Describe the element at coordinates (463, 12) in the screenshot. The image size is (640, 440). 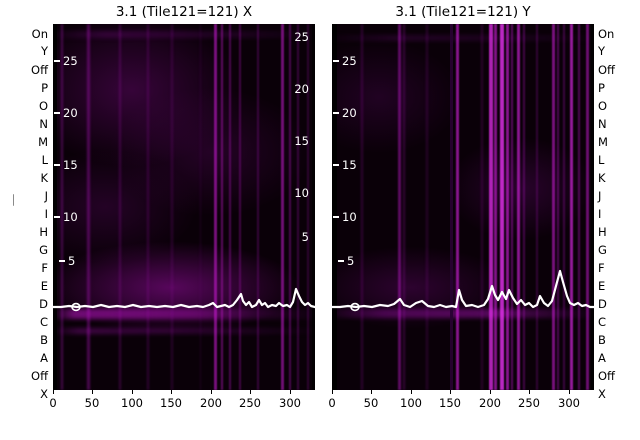
I see `panel-title-right: 3.1 (Tile121=121) Y` at that location.